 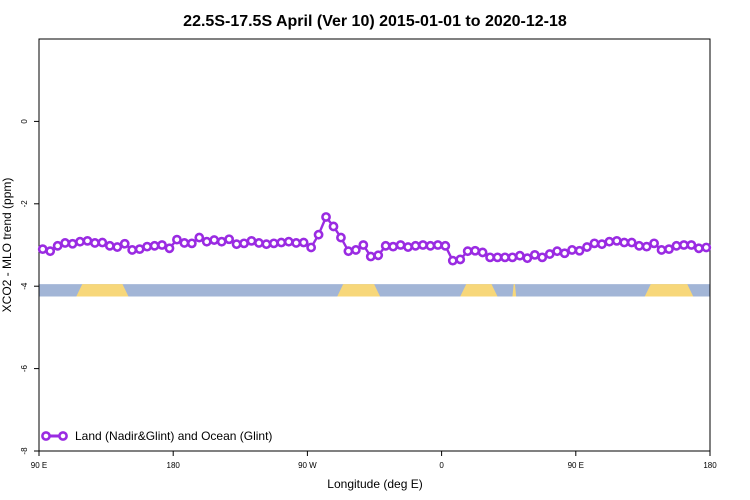 What do you see at coordinates (374, 239) in the screenshot?
I see `series-layer` at bounding box center [374, 239].